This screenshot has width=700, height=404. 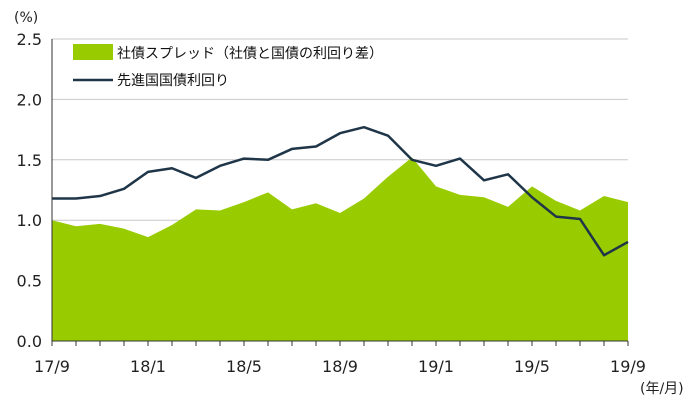 What do you see at coordinates (628, 366) in the screenshot?
I see `x-tick-label-6: 19/9` at bounding box center [628, 366].